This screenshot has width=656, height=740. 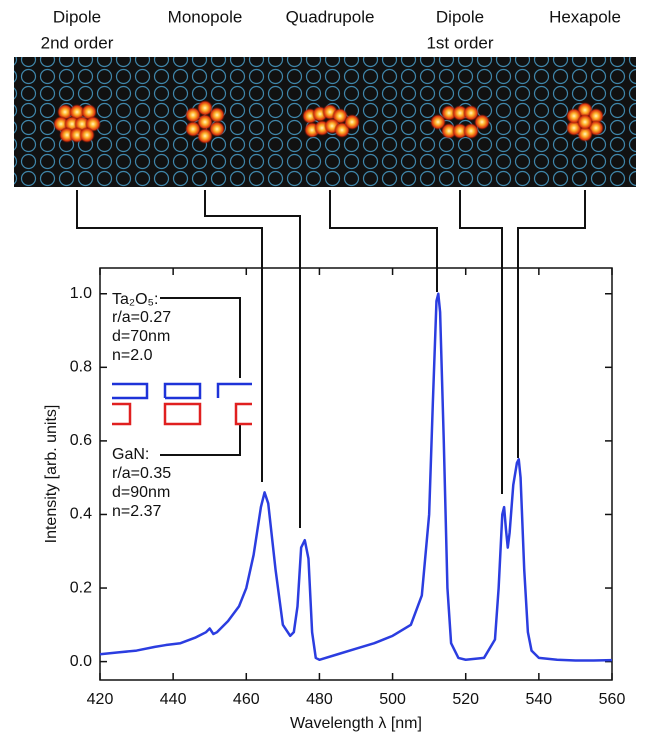 I want to click on x-axis-label: Wavelength λ [nm], so click(x=356, y=723).